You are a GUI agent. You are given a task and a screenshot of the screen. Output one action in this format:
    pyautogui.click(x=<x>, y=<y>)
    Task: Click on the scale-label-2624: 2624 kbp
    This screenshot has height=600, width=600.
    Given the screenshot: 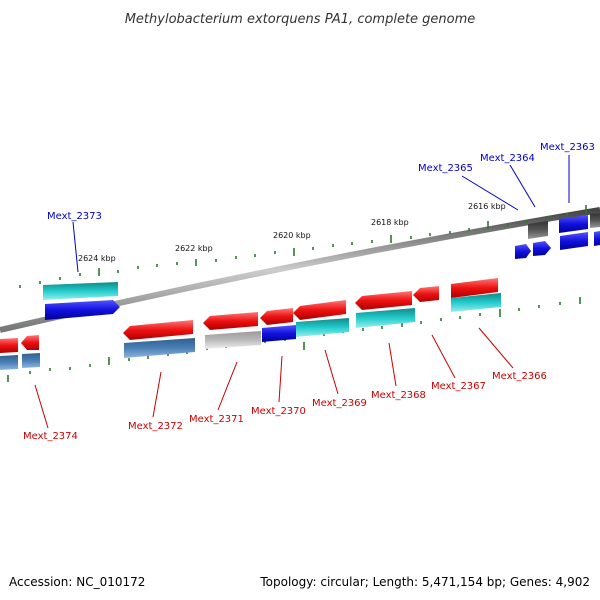 What is the action you would take?
    pyautogui.click(x=97, y=258)
    